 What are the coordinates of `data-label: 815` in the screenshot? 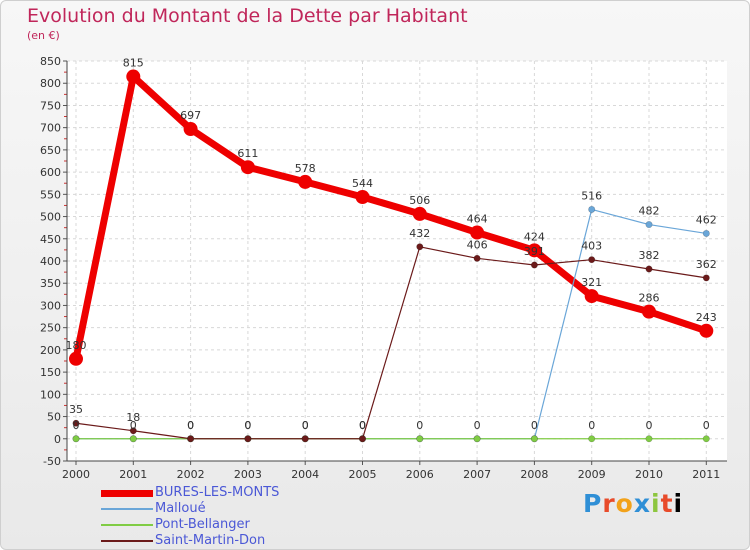 It's located at (133, 63).